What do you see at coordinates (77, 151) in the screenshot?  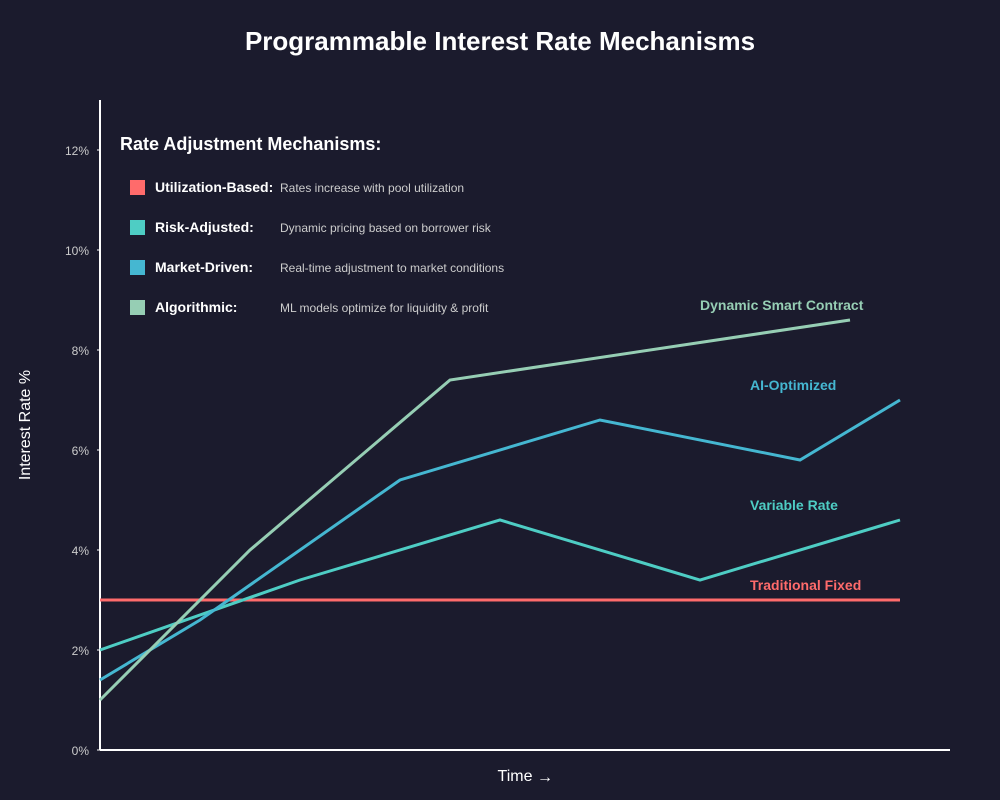 I see `y-tick-label: 12%` at bounding box center [77, 151].